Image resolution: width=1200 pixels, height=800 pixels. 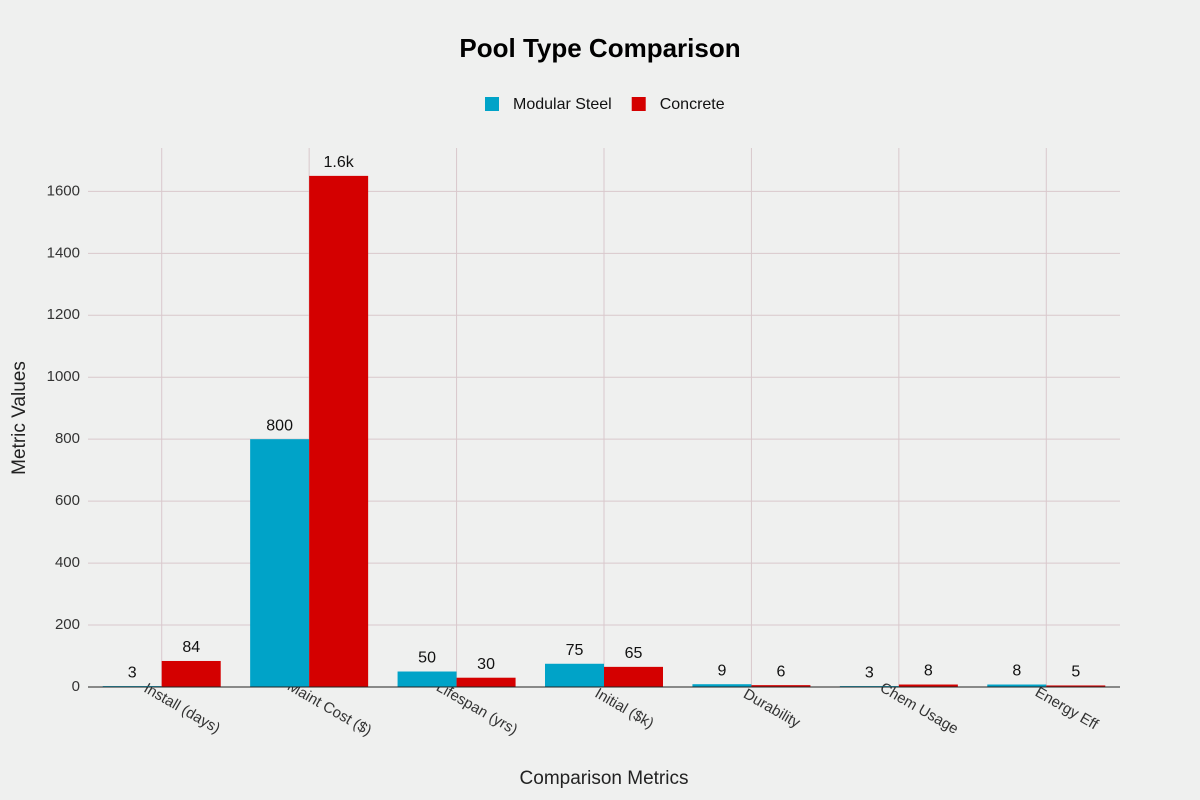 What do you see at coordinates (692, 104) in the screenshot?
I see `legend-label: Concrete` at bounding box center [692, 104].